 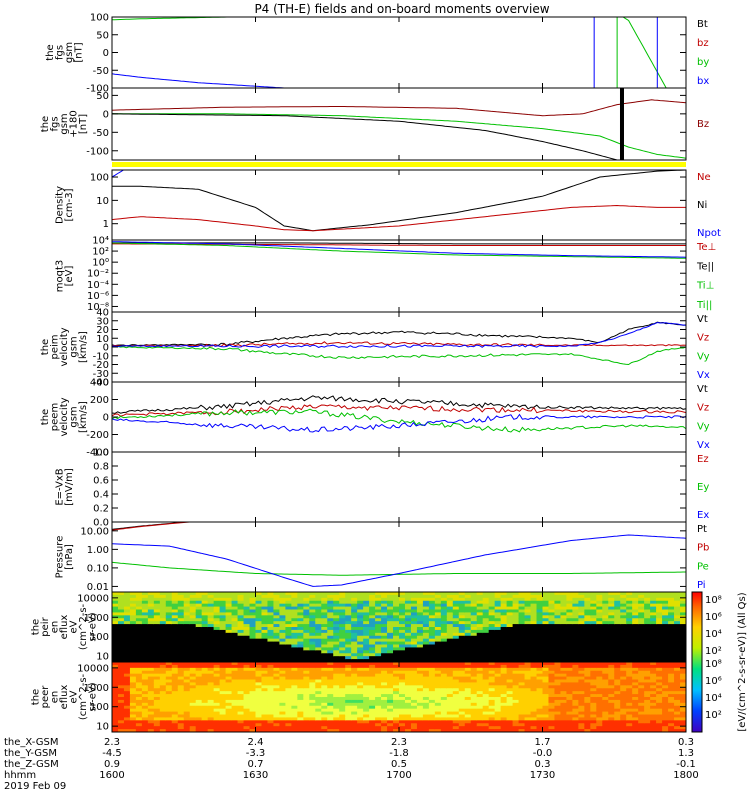 I want to click on y-tick-label: 50, so click(x=102, y=96).